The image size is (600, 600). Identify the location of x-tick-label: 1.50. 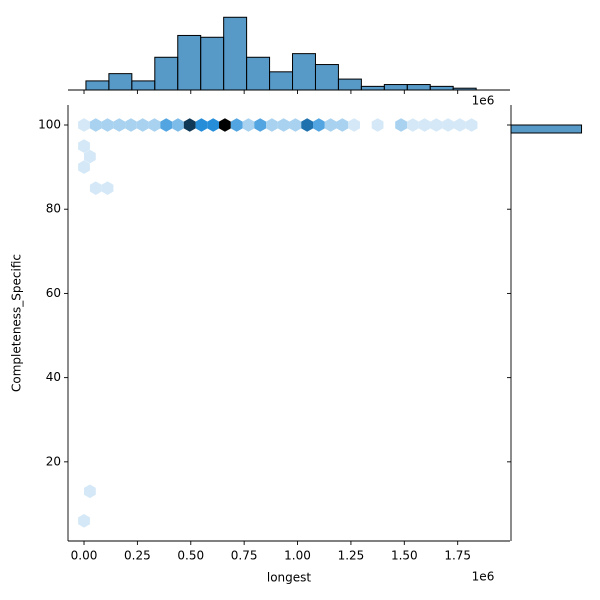
(404, 556).